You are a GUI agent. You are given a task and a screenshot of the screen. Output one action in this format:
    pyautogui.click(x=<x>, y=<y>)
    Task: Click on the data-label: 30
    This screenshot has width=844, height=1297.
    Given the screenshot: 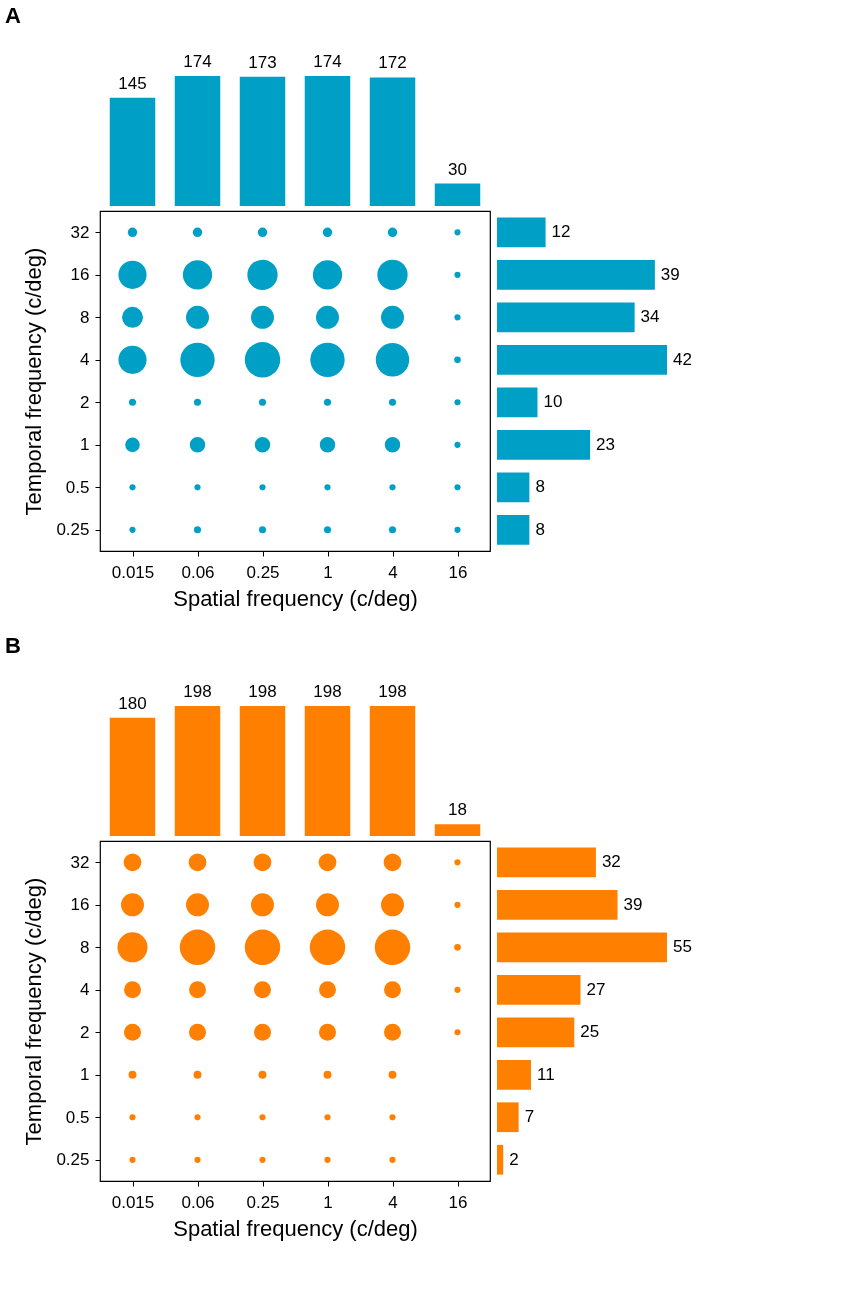 What is the action you would take?
    pyautogui.click(x=457, y=169)
    